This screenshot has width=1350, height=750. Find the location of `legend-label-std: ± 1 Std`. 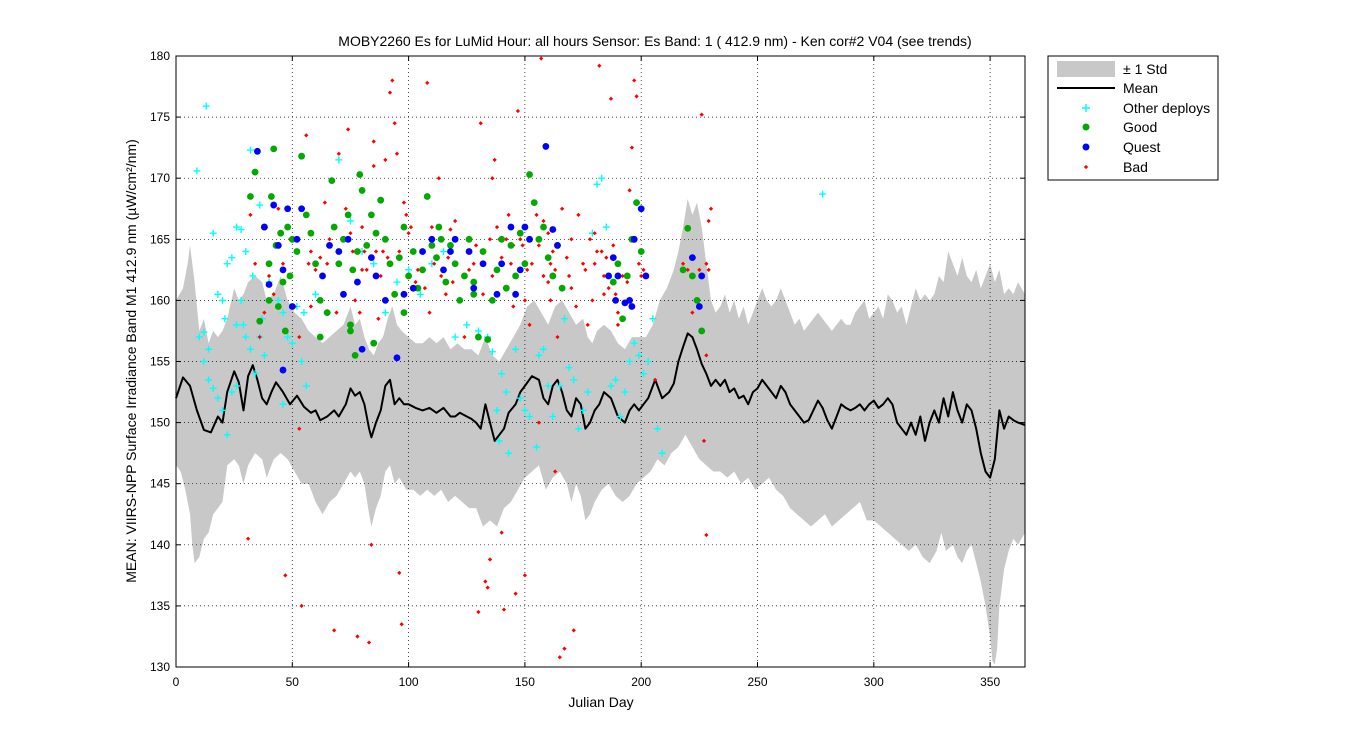

legend-label-std: ± 1 Std is located at coordinates (1145, 69).